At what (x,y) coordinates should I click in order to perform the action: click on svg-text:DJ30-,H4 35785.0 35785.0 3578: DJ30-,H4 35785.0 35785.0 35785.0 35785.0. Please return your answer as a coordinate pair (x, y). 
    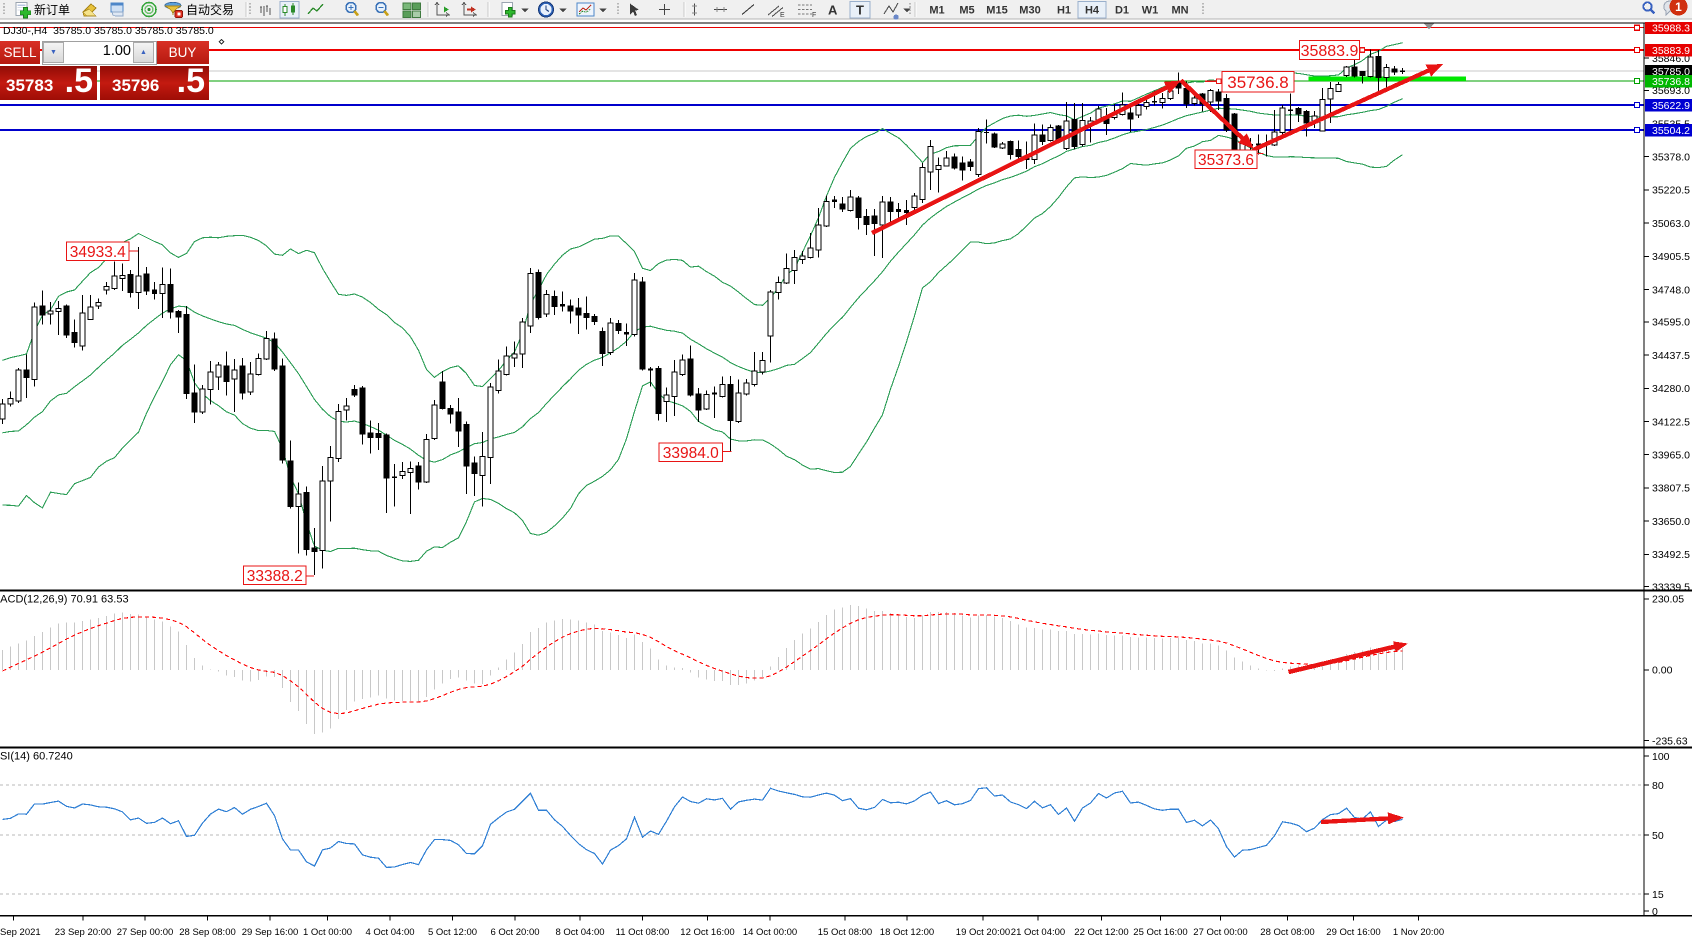
    Looking at the image, I should click on (108, 31).